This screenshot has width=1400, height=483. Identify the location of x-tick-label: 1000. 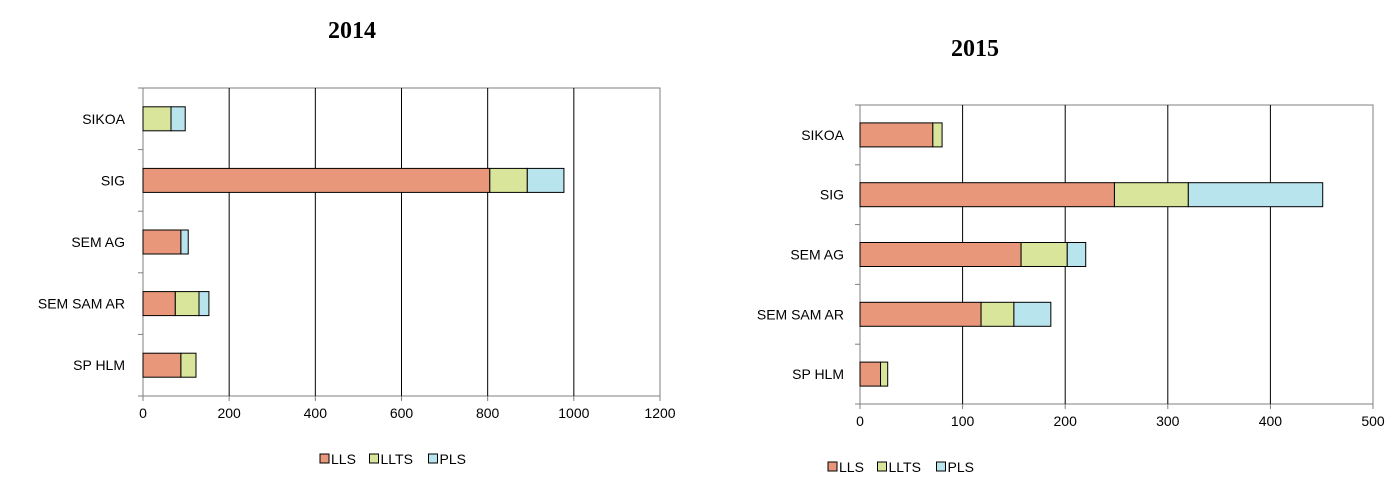
(573, 413).